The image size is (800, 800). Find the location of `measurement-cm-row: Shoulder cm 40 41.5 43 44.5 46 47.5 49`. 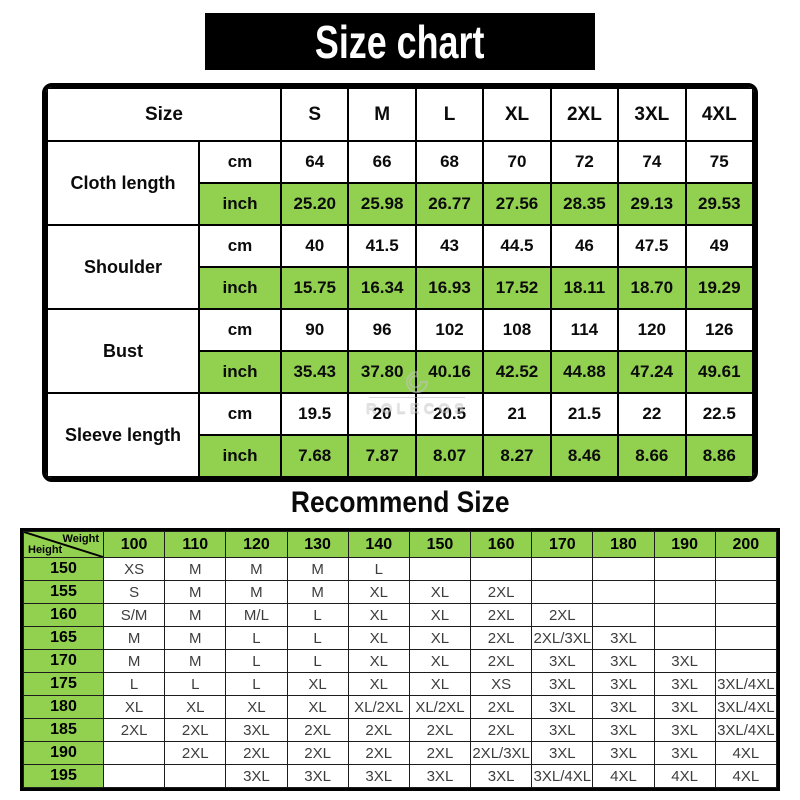

measurement-cm-row: Shoulder cm 40 41.5 43 44.5 46 47.5 49 is located at coordinates (400, 267).